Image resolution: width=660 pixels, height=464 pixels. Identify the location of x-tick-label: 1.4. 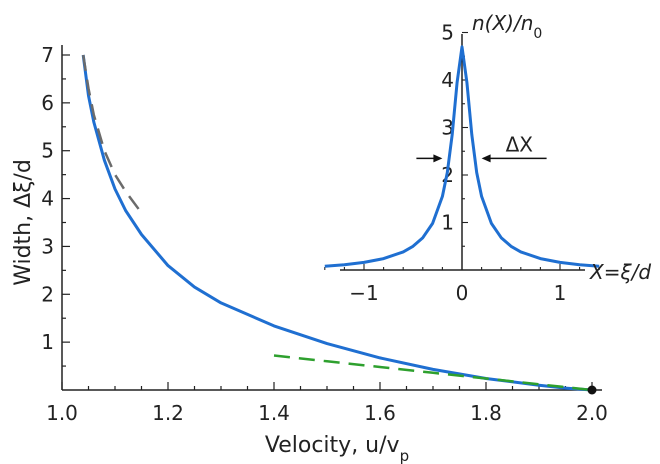
(274, 413).